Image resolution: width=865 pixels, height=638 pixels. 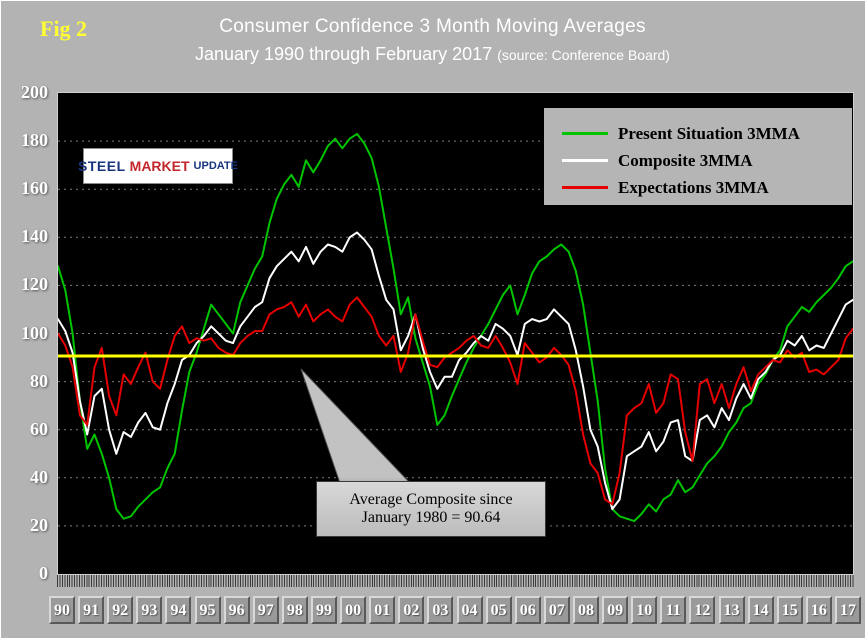 What do you see at coordinates (789, 610) in the screenshot?
I see `x-axis-label: 15` at bounding box center [789, 610].